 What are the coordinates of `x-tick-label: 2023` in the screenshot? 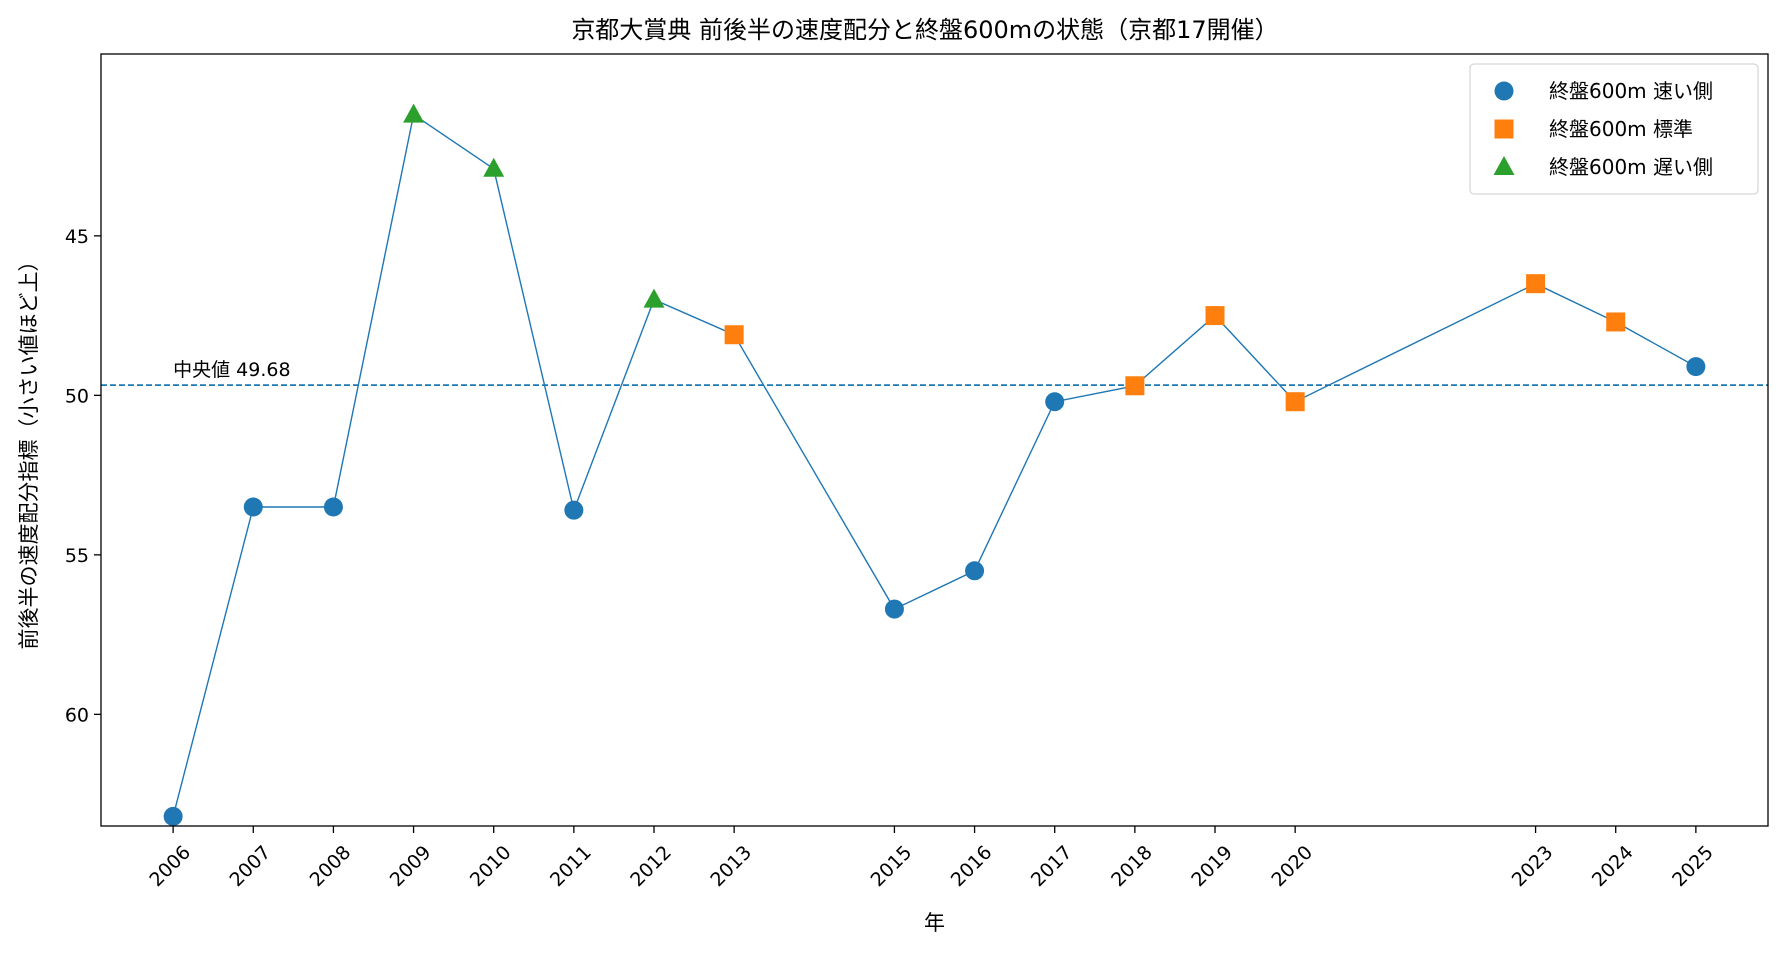 It's located at (1533, 866).